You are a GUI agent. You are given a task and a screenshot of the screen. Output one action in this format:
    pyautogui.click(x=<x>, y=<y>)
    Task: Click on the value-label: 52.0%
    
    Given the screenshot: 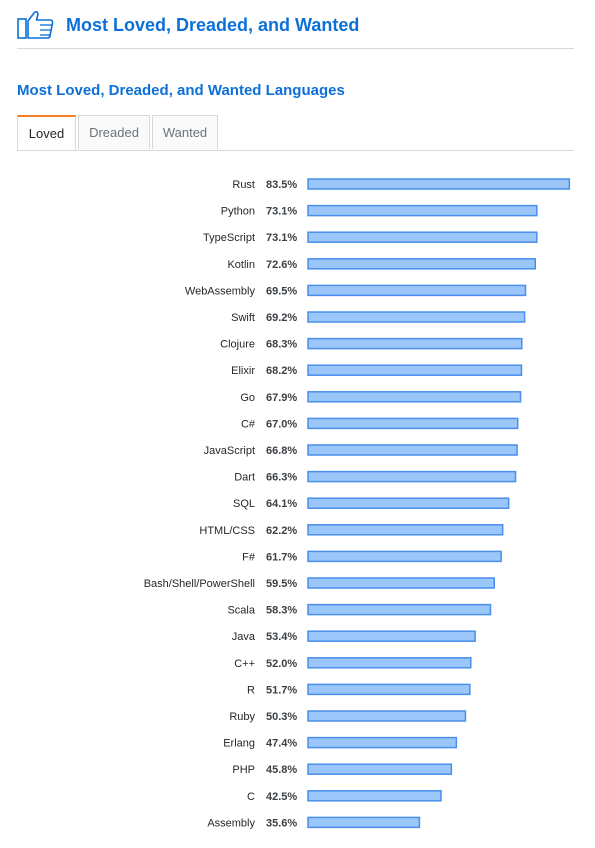 What is the action you would take?
    pyautogui.click(x=281, y=664)
    